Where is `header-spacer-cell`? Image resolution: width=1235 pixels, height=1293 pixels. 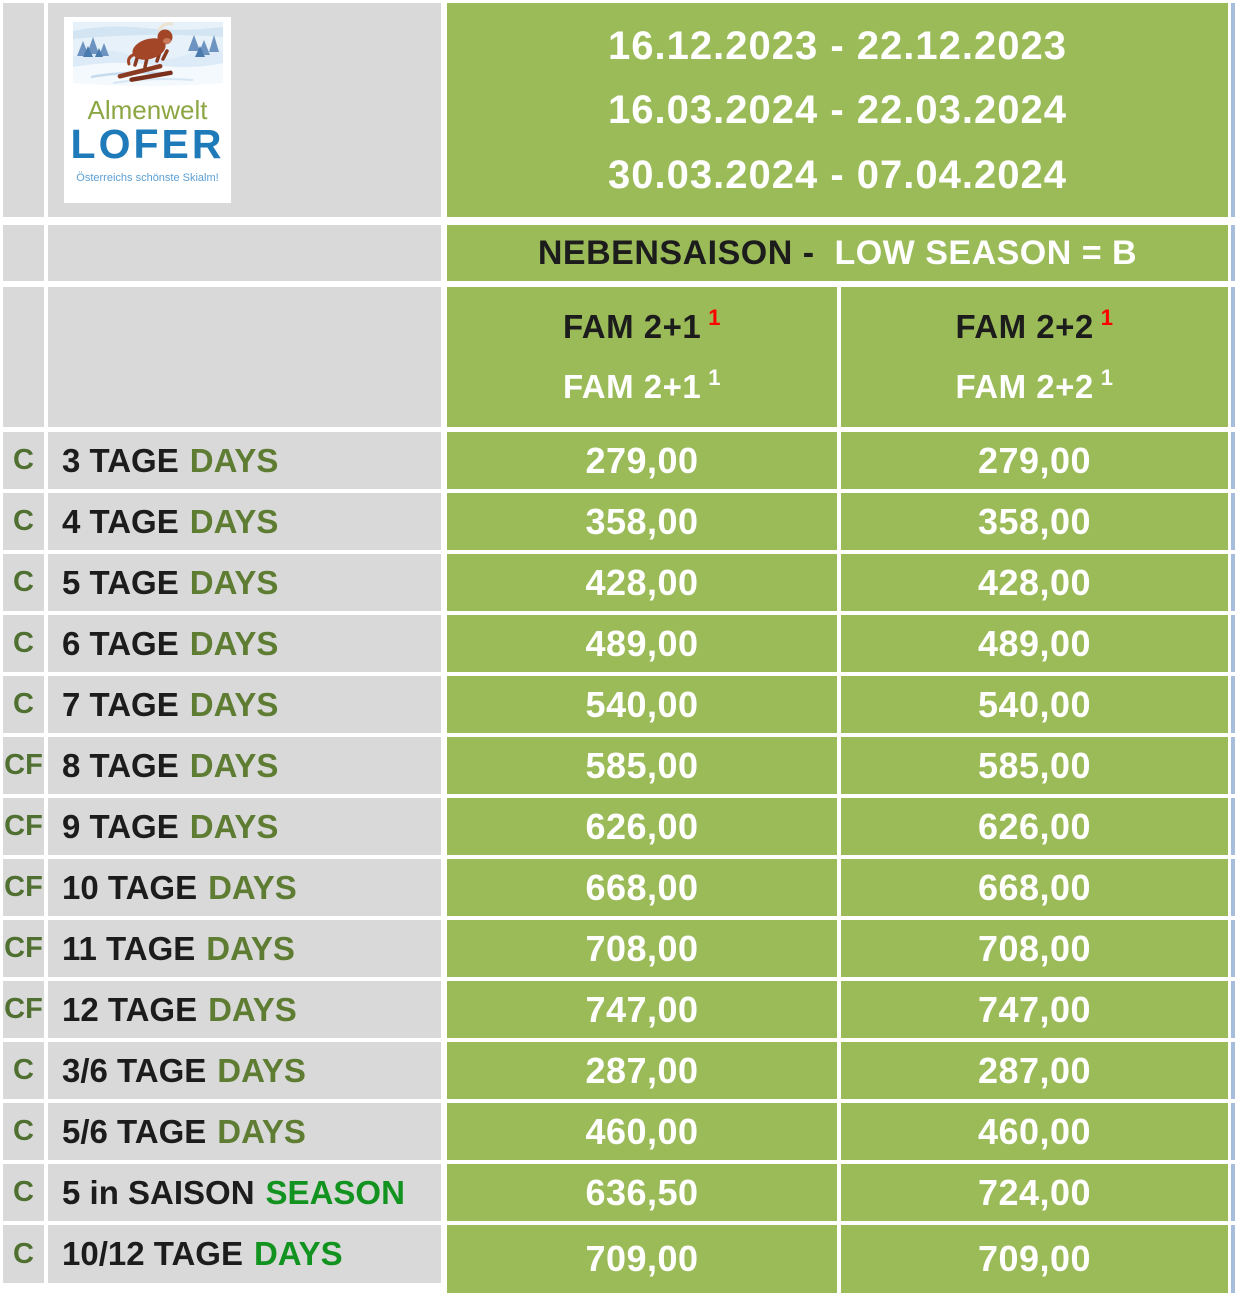 header-spacer-cell is located at coordinates (23, 110).